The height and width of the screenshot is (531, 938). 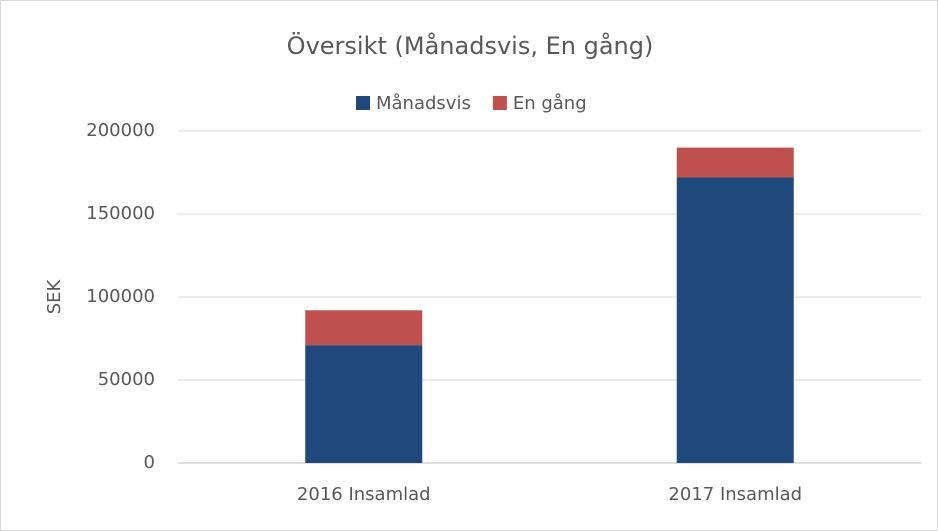 I want to click on y-axis-label: SEK, so click(x=54, y=297).